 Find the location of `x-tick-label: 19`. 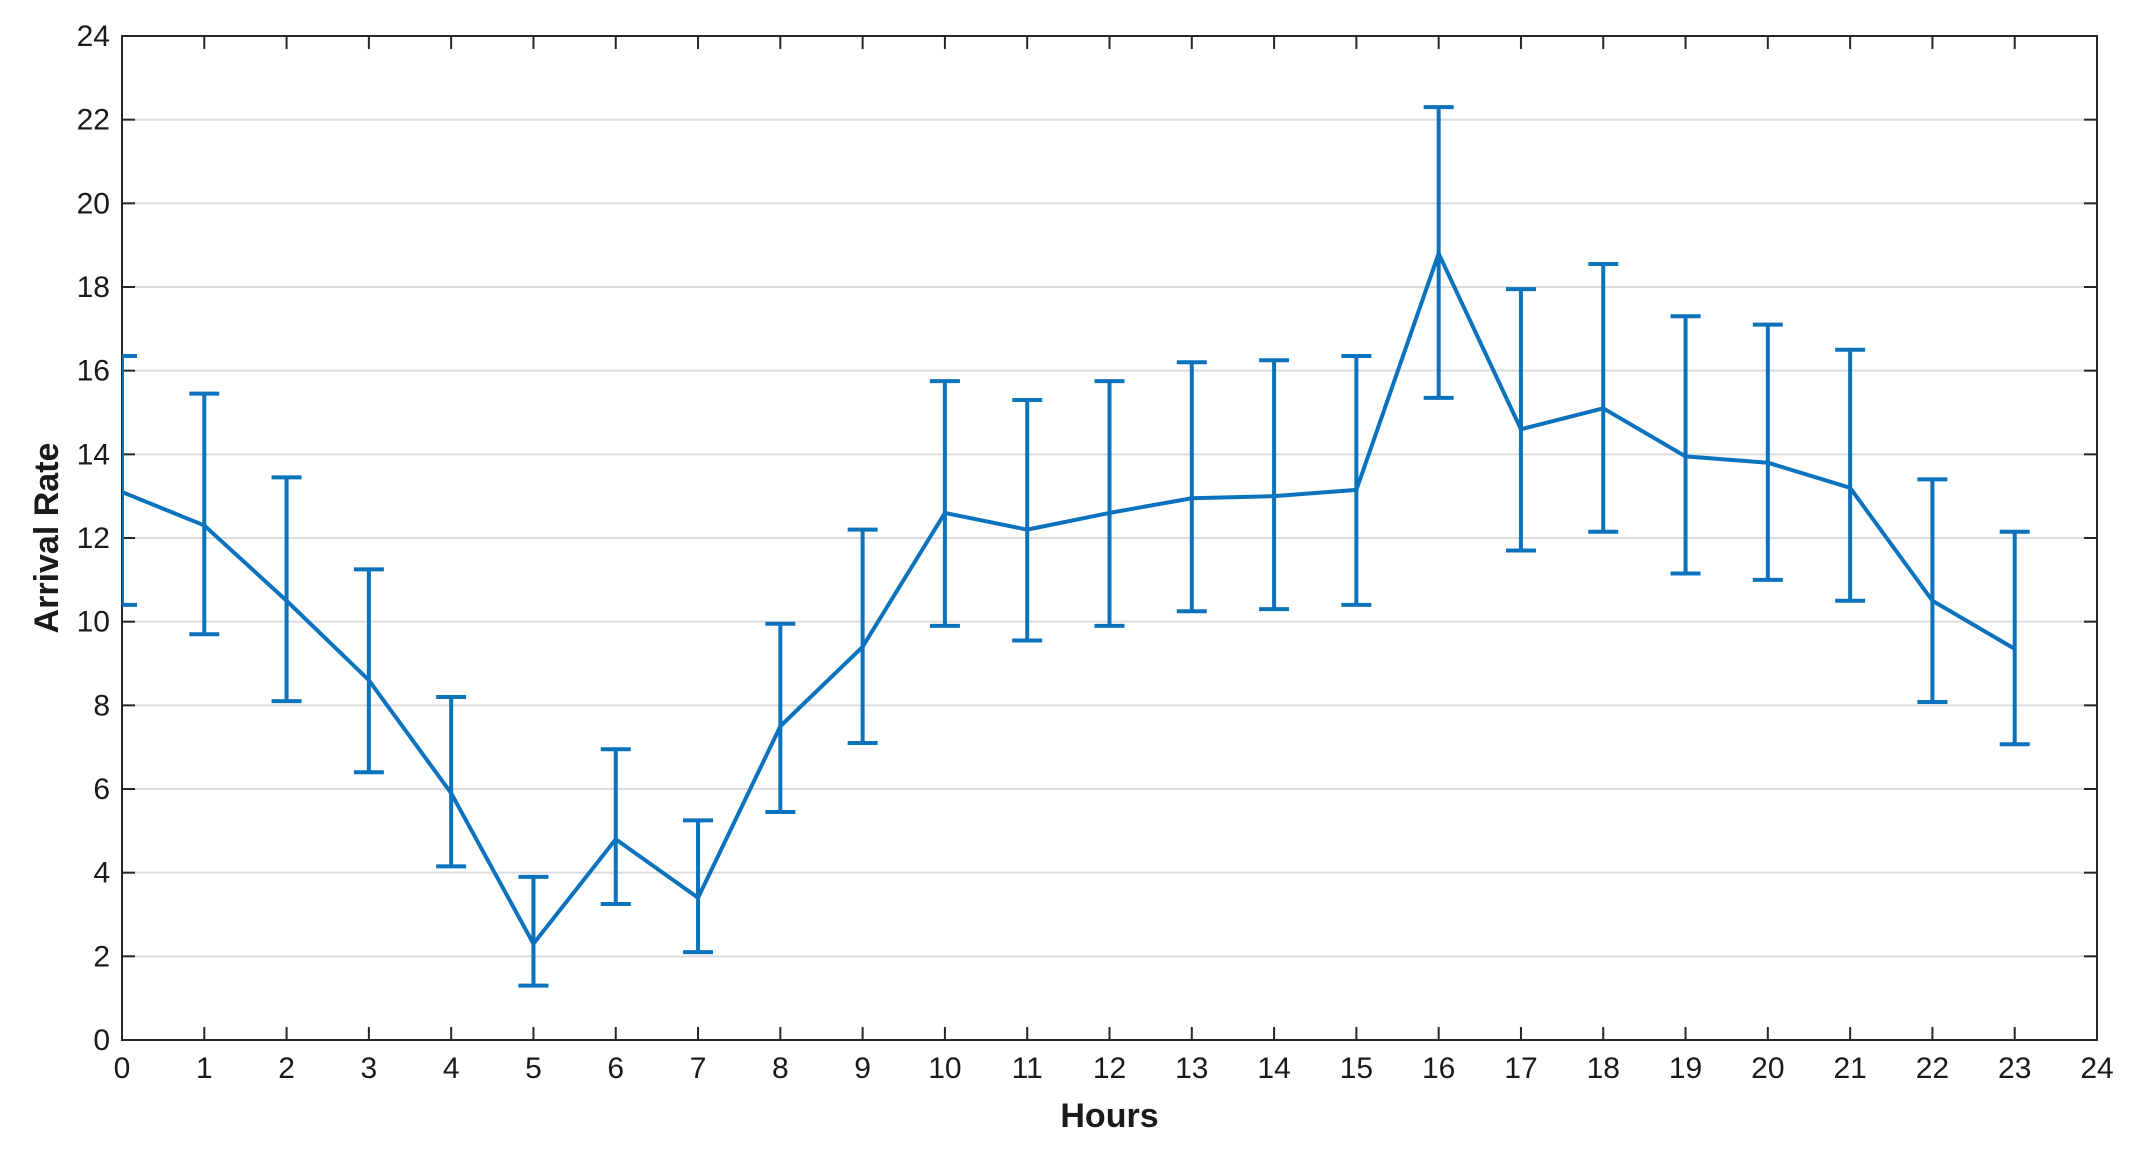

x-tick-label: 19 is located at coordinates (1685, 1068).